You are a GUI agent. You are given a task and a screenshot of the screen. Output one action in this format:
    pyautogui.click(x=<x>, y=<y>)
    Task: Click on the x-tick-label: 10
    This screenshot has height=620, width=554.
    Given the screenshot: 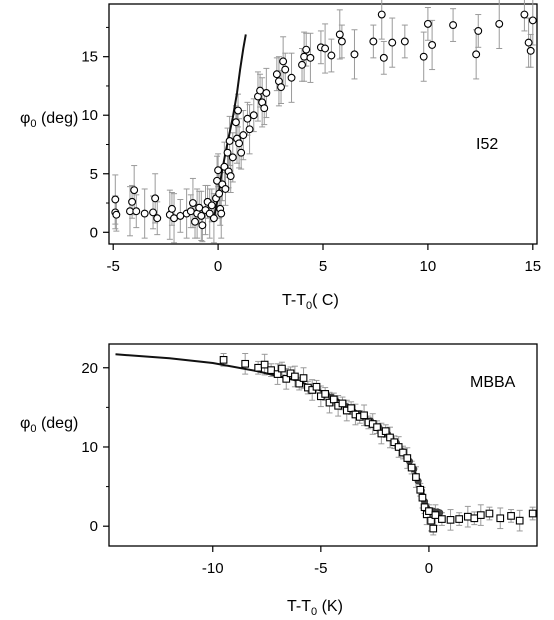 What is the action you would take?
    pyautogui.click(x=428, y=266)
    